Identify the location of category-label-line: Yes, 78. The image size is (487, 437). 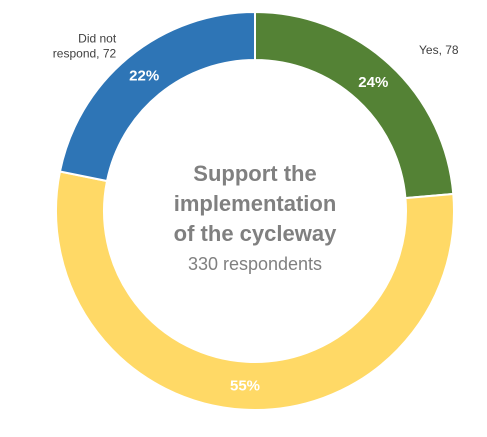
(439, 50).